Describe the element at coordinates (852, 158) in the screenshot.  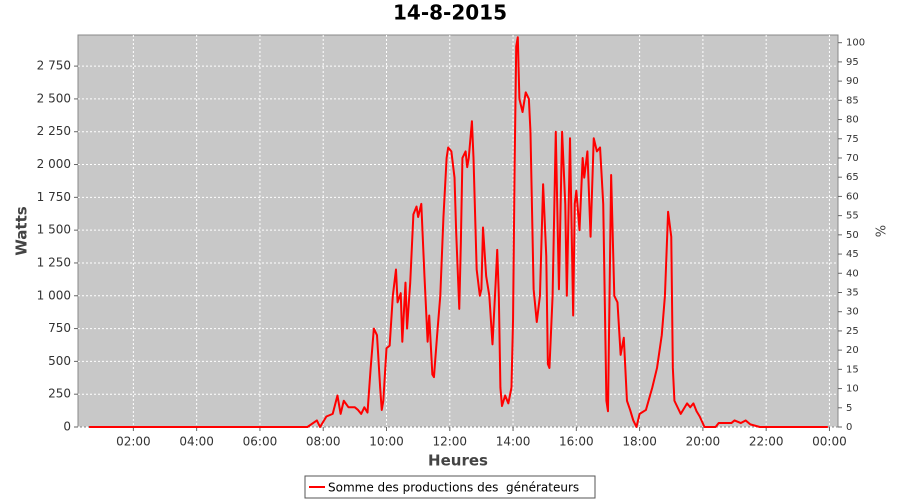
I see `y2-tick-label: 70` at that location.